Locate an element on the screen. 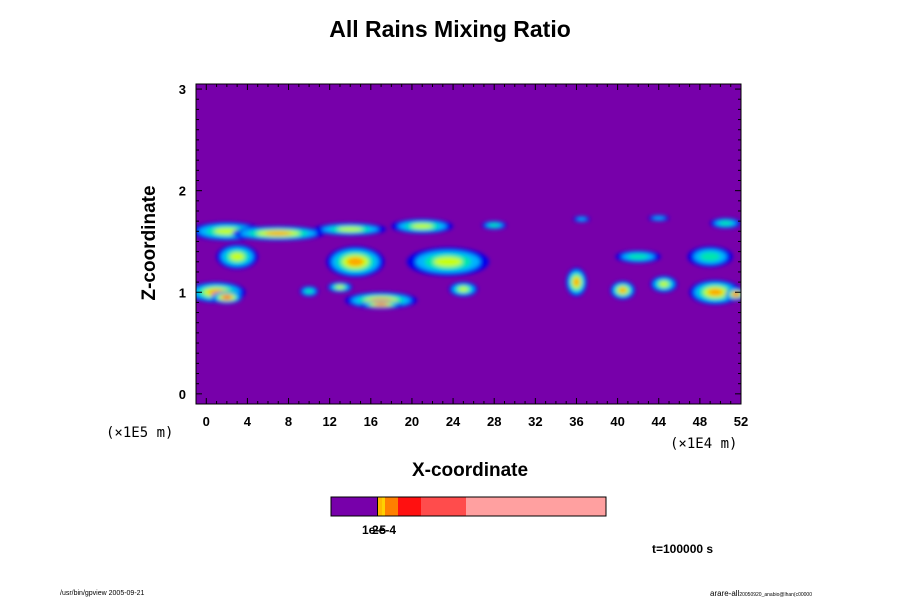  colorbar-frame is located at coordinates (468, 506).